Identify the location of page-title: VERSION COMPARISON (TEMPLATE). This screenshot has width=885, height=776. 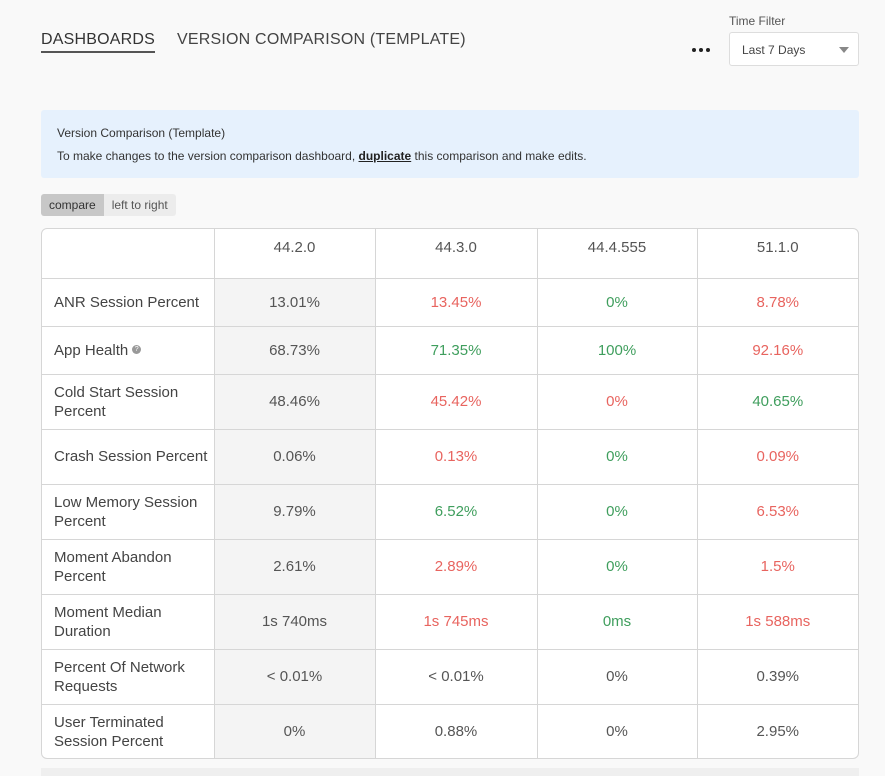
(321, 39).